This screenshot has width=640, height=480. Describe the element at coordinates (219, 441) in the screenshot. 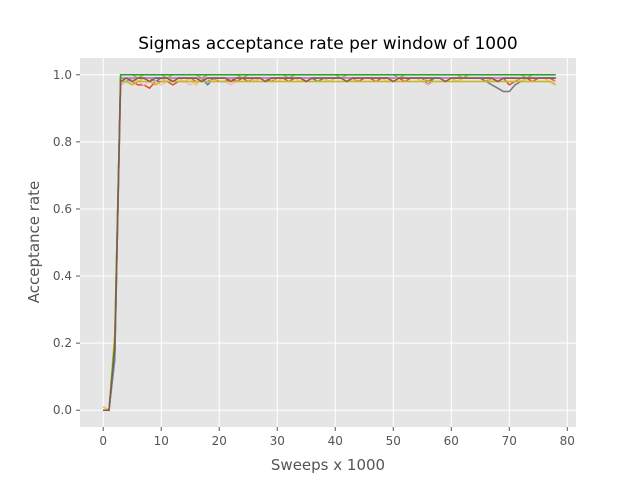

I see `x-tick-label: 20` at that location.